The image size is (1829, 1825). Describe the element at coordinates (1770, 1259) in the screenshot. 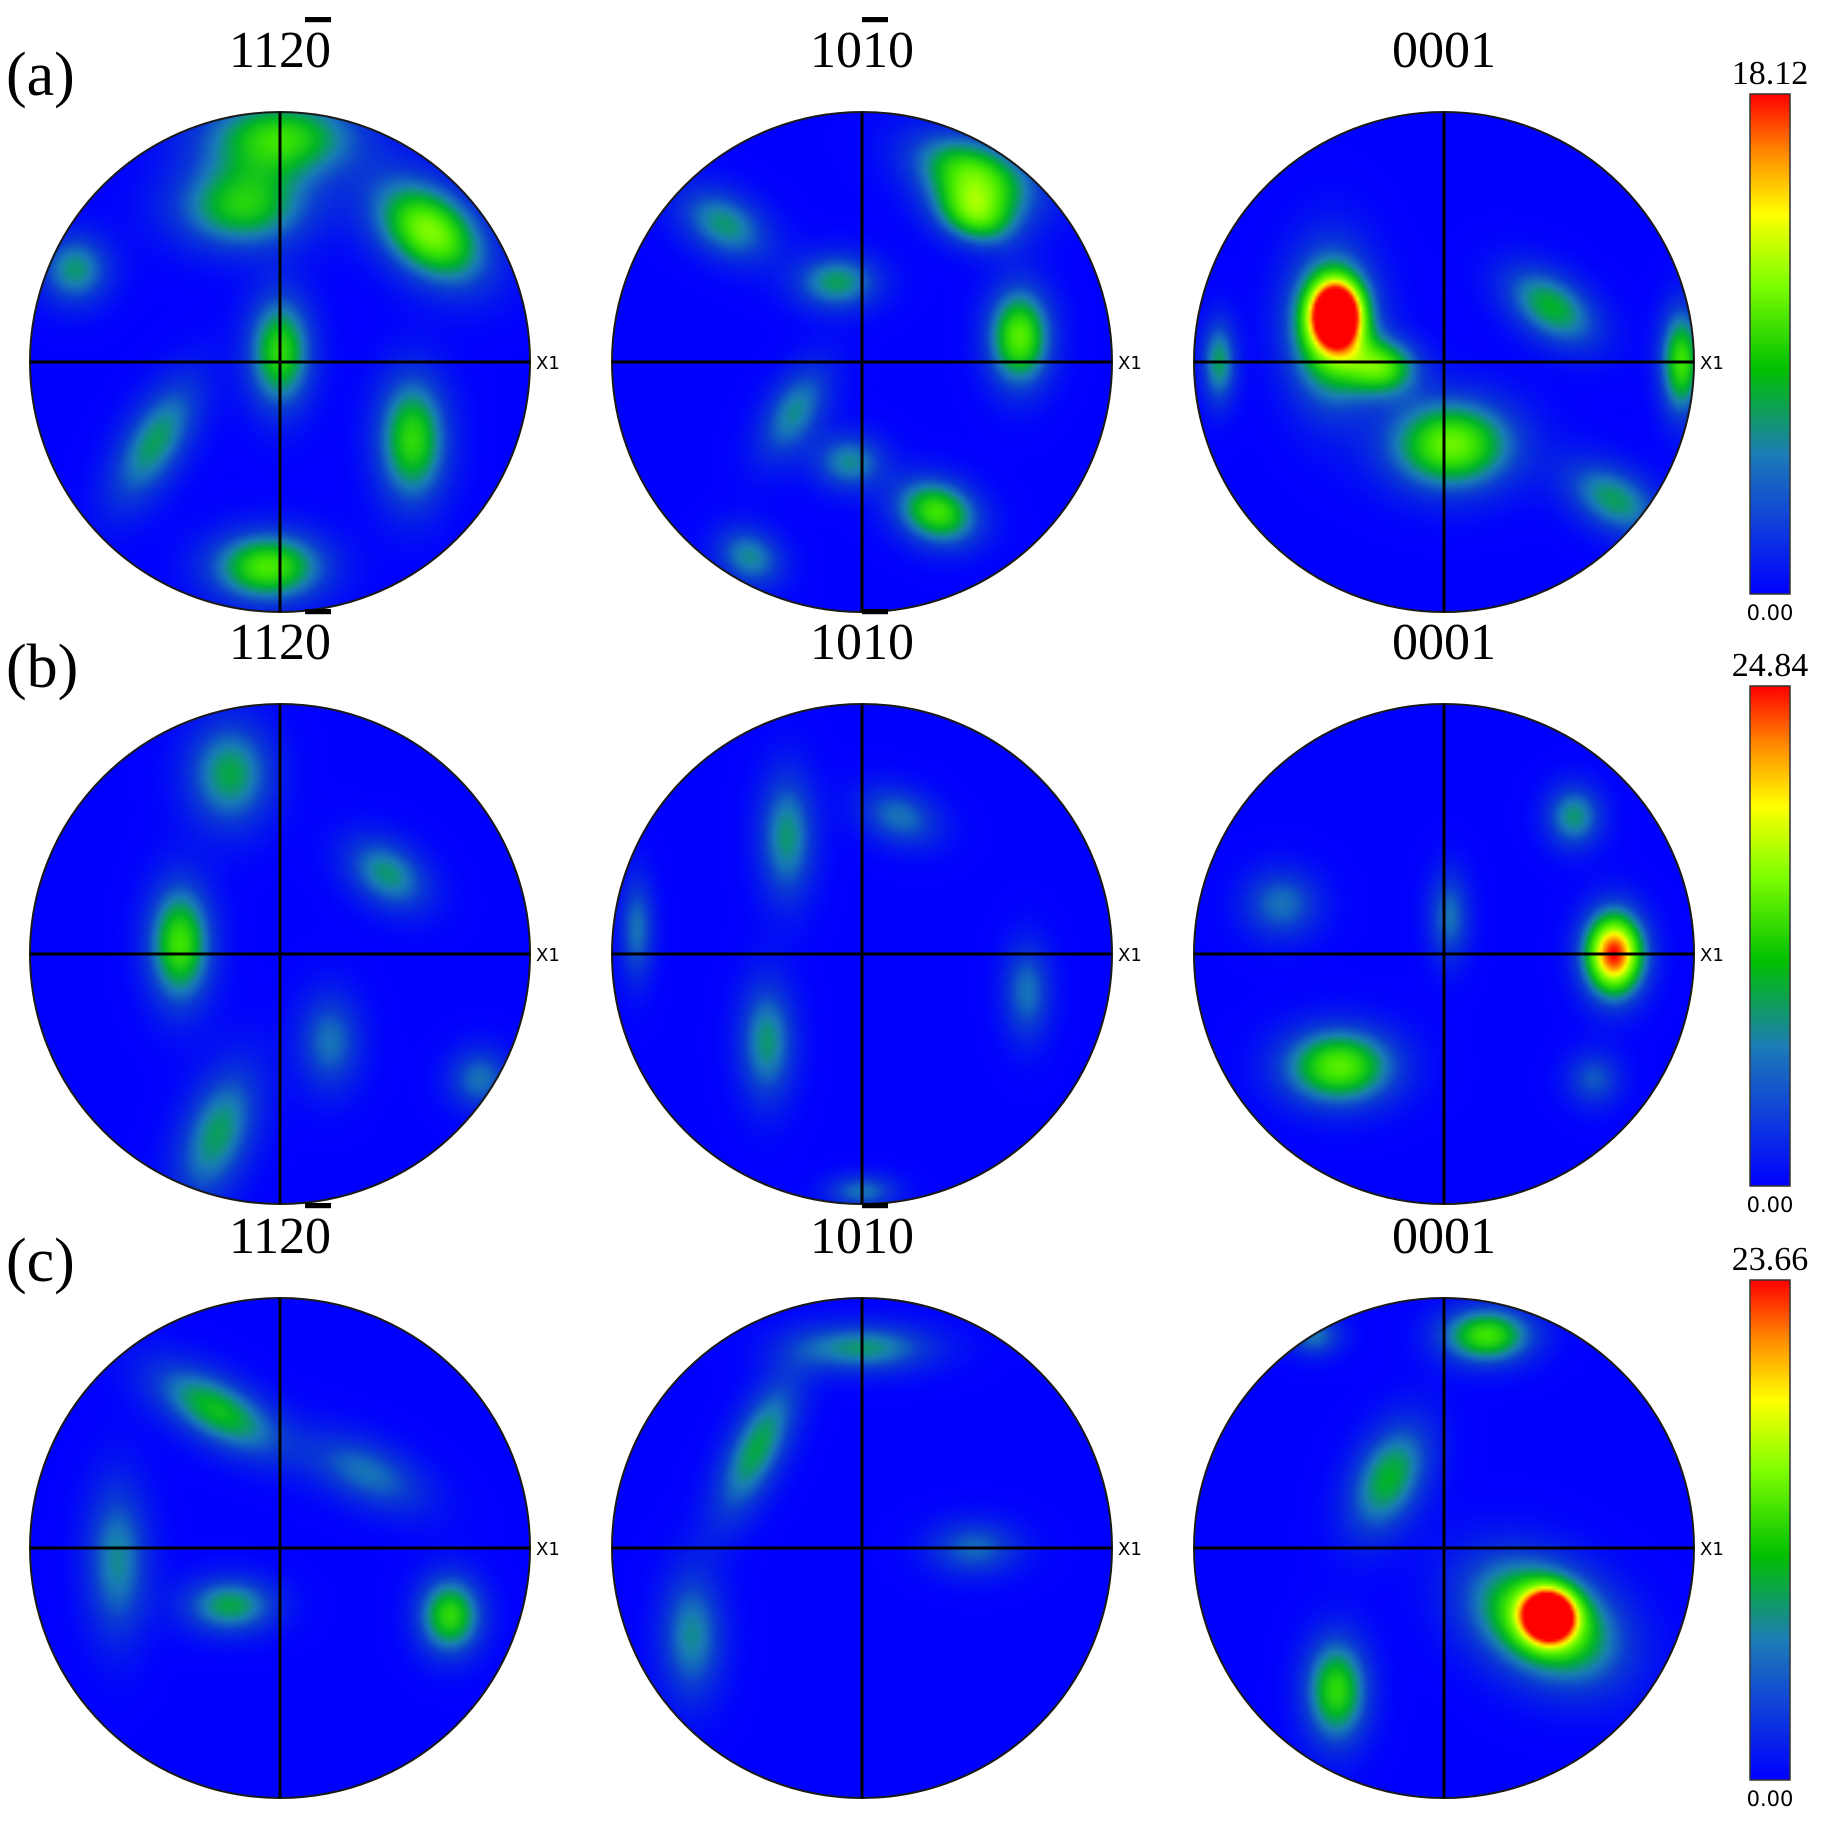

I see `scale-max-label: 23.66` at that location.